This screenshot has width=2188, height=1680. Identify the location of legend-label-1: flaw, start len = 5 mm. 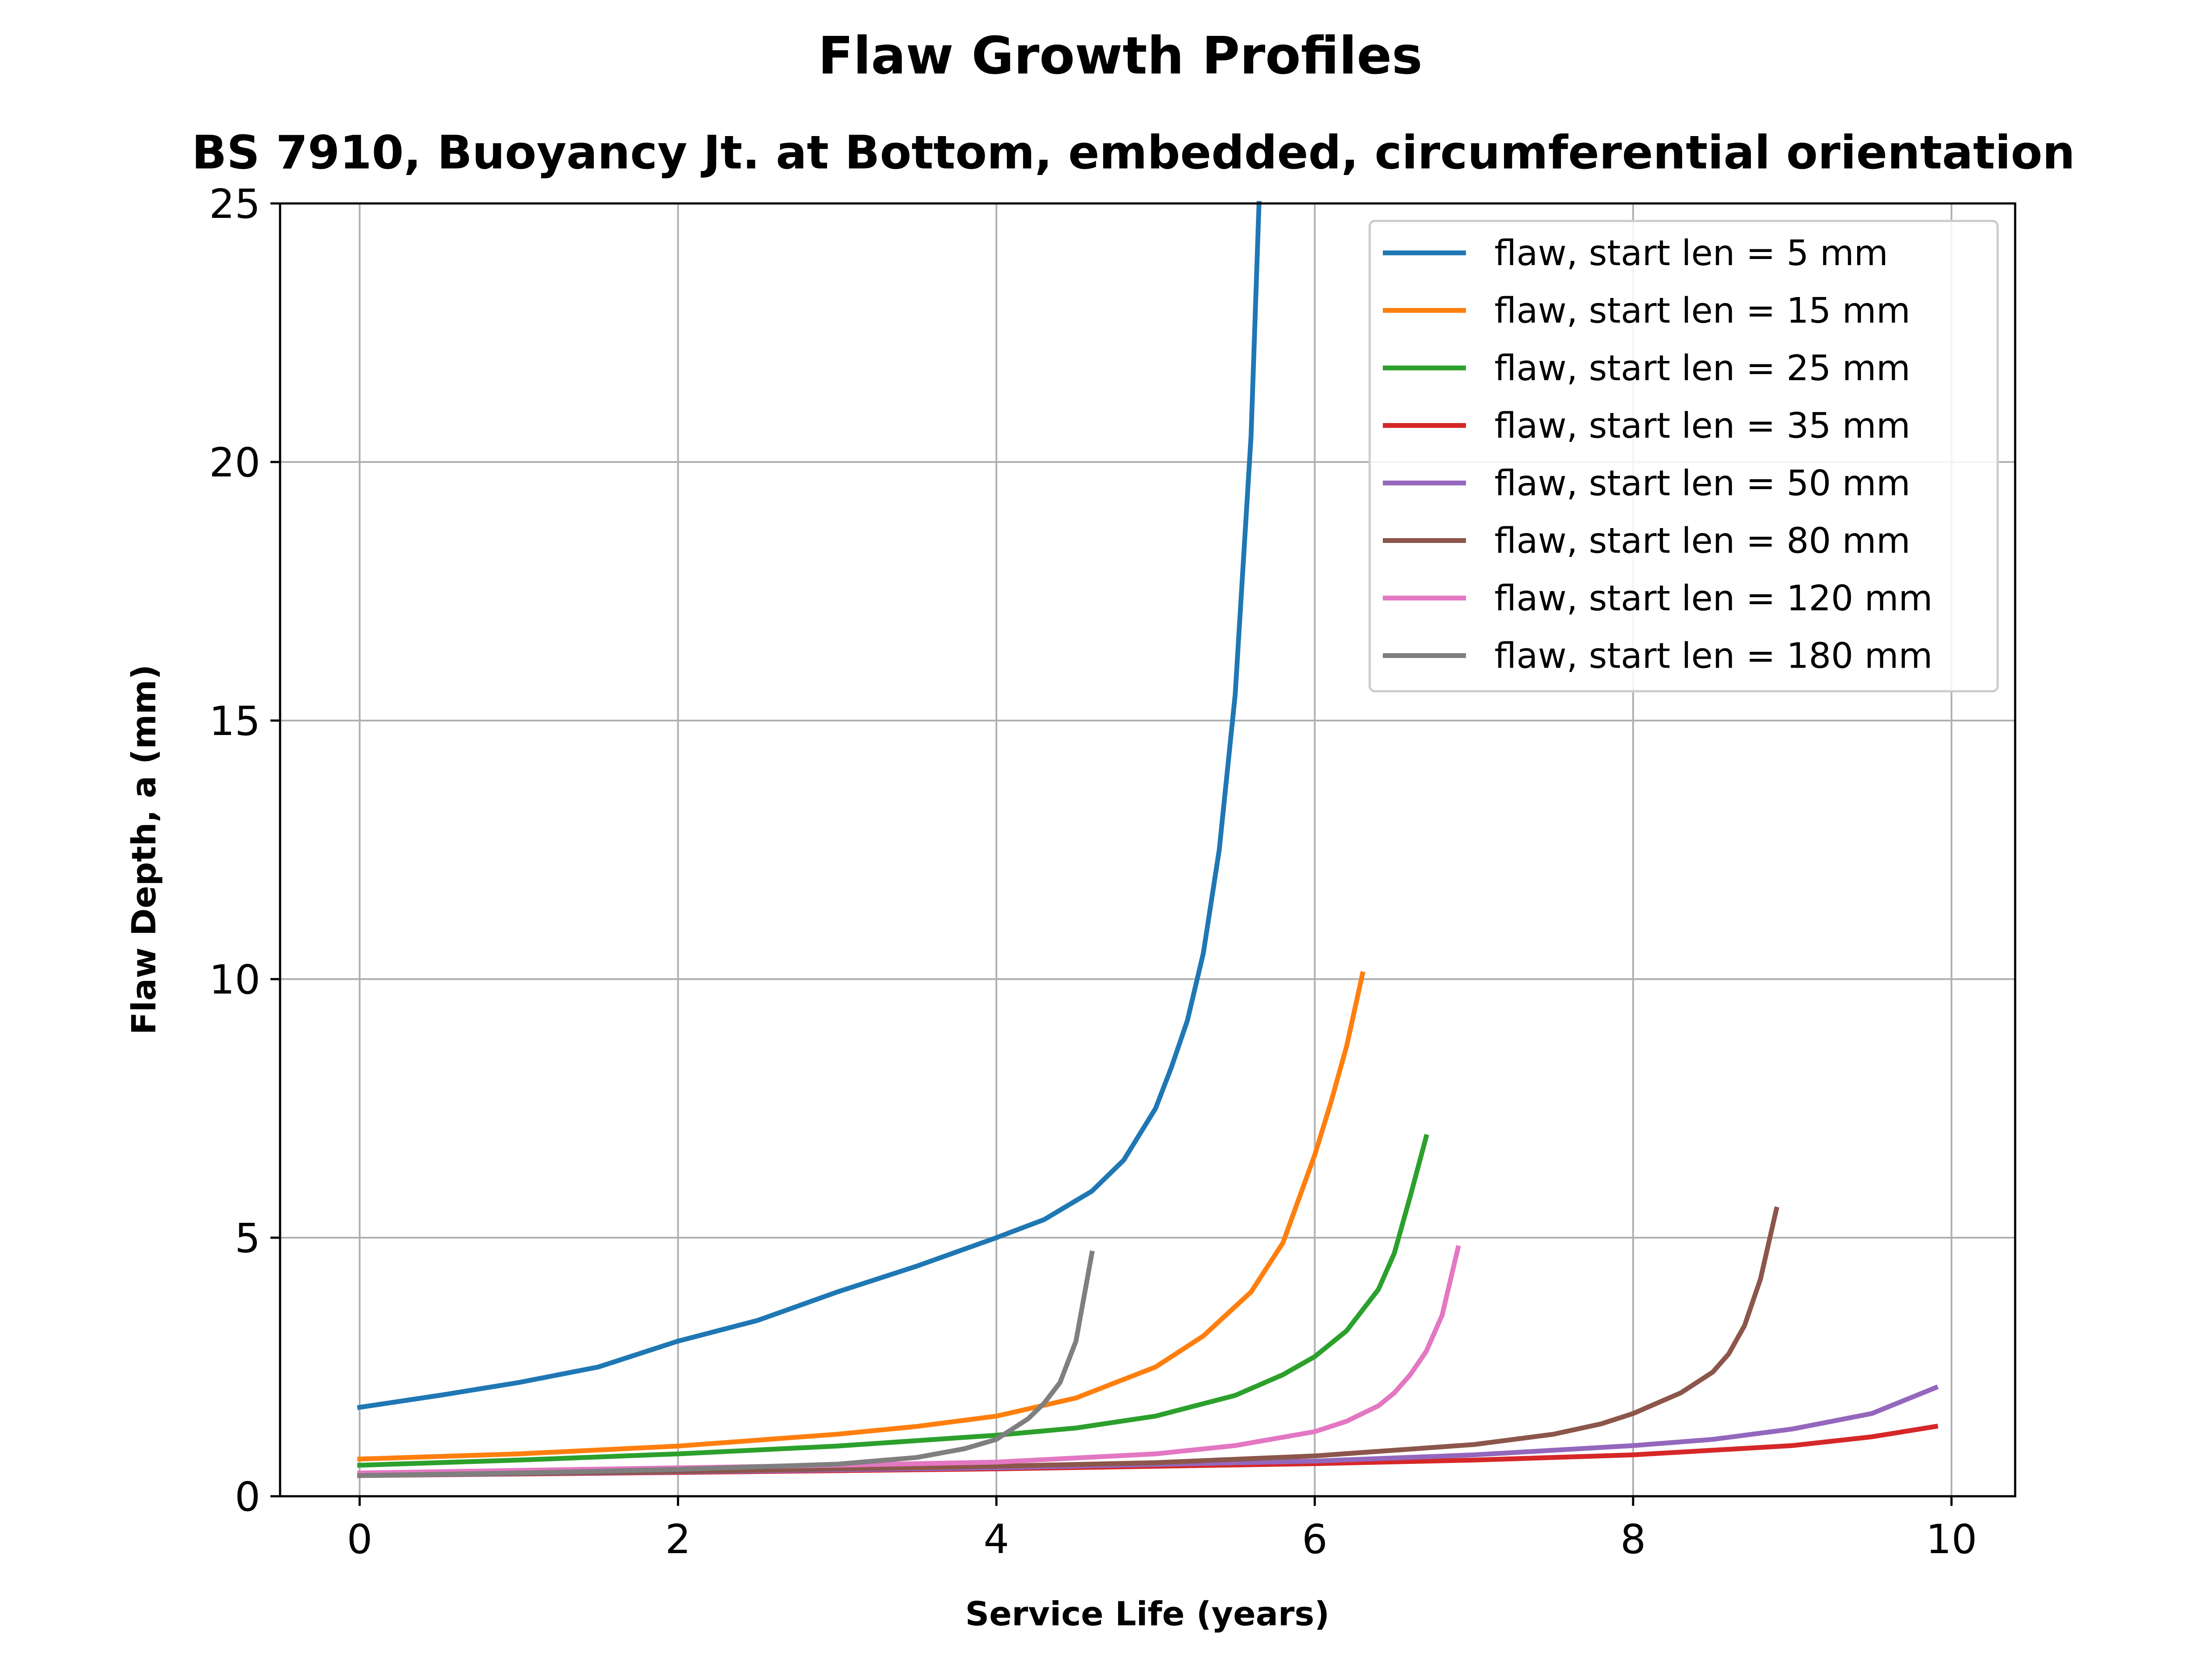
(1691, 253).